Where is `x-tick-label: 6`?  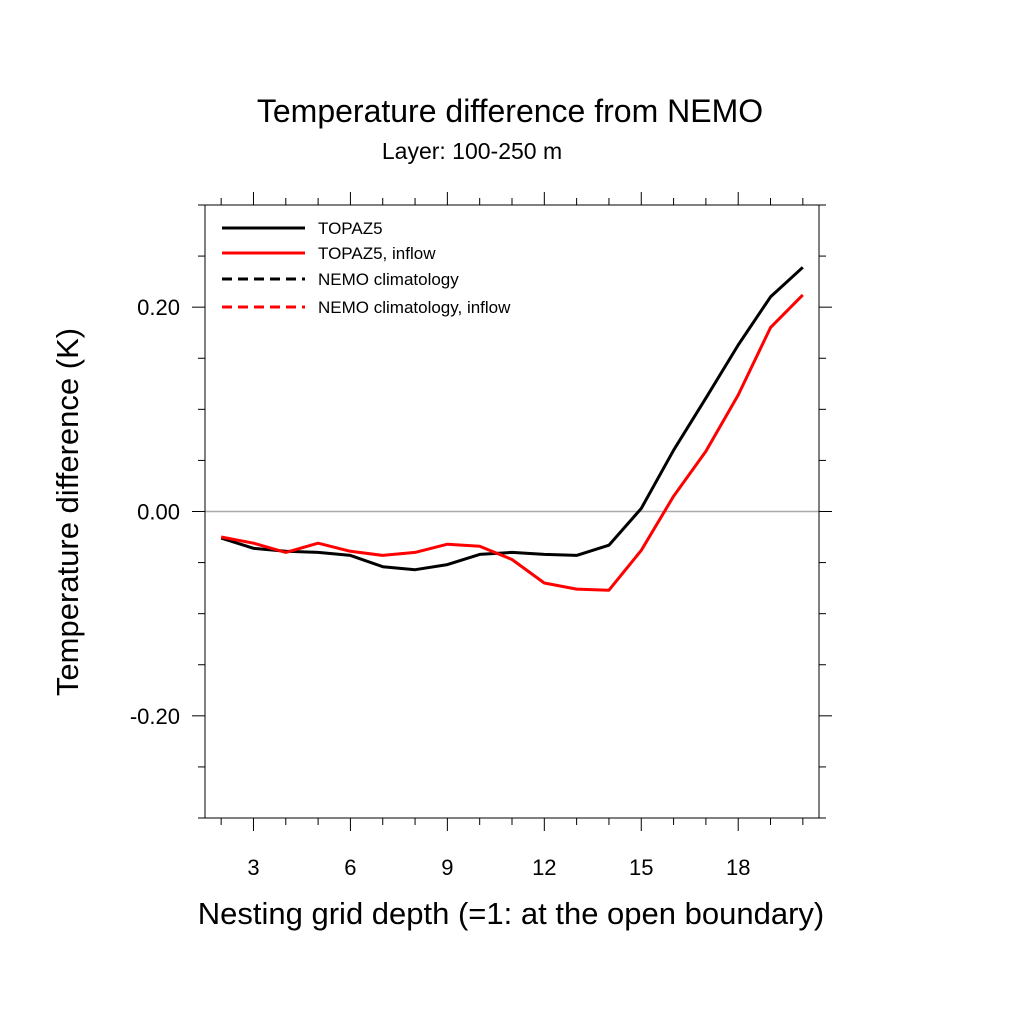 x-tick-label: 6 is located at coordinates (350, 867).